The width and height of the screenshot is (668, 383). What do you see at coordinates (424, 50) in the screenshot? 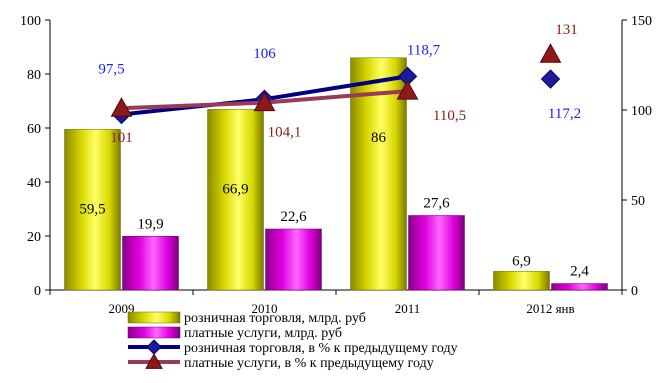
I see `line-value-label: 118,7` at bounding box center [424, 50].